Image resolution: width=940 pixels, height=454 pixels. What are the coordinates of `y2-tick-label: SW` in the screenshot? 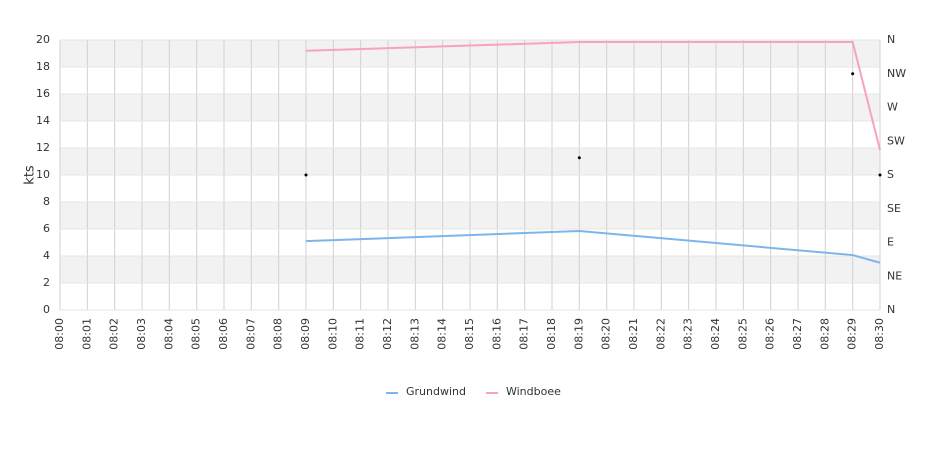 It's located at (896, 140).